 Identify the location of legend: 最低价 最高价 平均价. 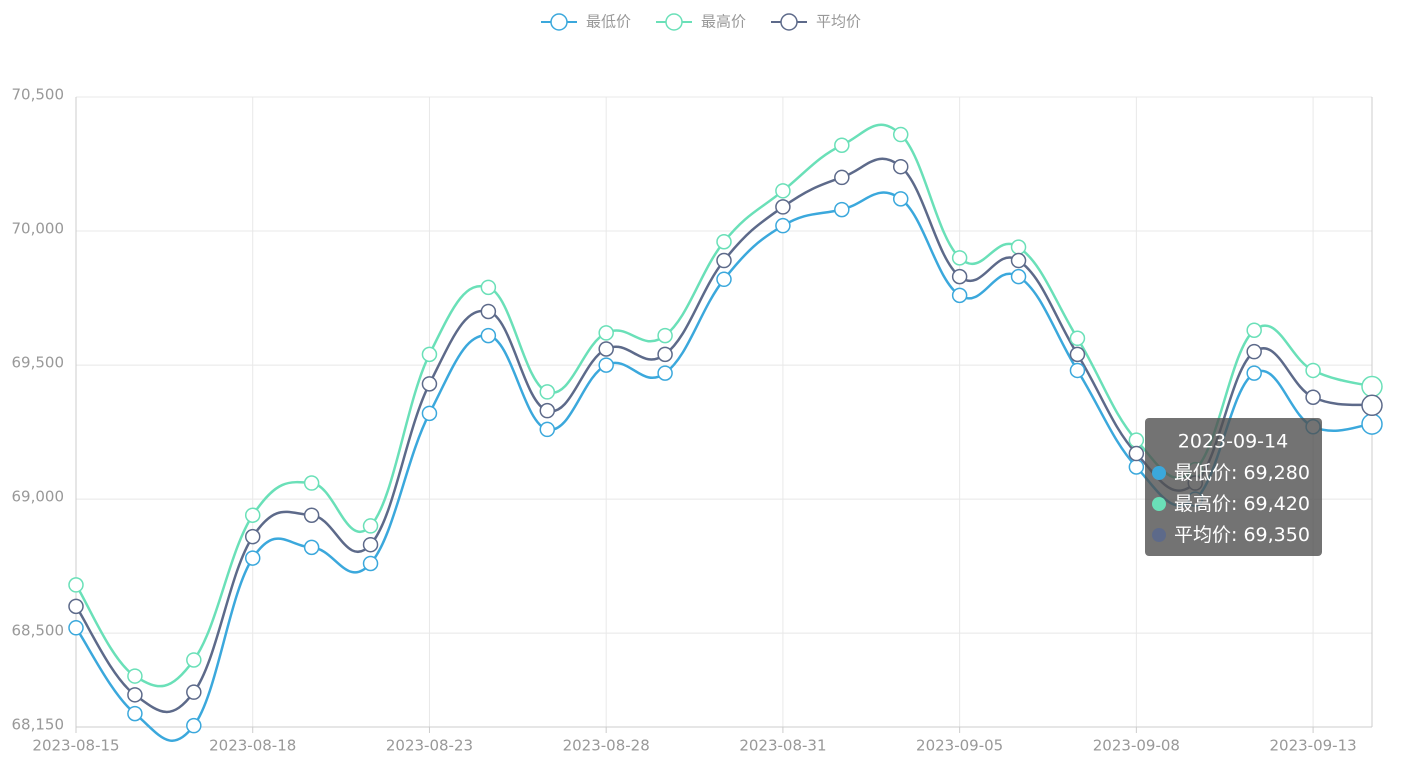
(701, 22).